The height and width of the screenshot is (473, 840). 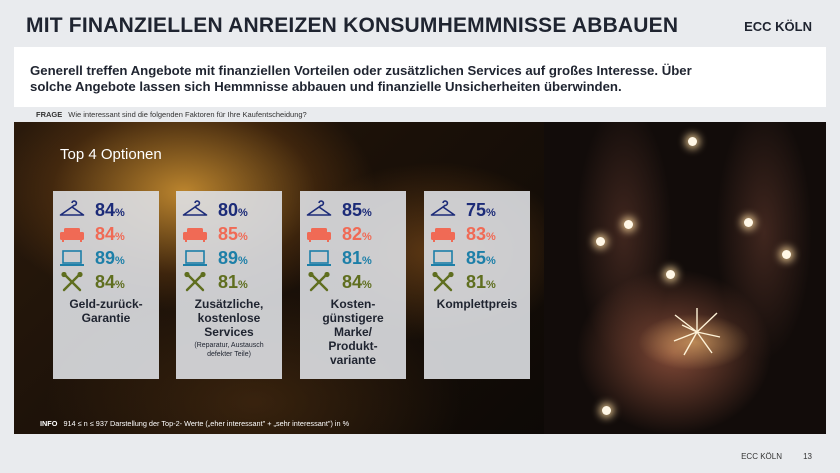 What do you see at coordinates (697, 332) in the screenshot?
I see `sparkler-icon` at bounding box center [697, 332].